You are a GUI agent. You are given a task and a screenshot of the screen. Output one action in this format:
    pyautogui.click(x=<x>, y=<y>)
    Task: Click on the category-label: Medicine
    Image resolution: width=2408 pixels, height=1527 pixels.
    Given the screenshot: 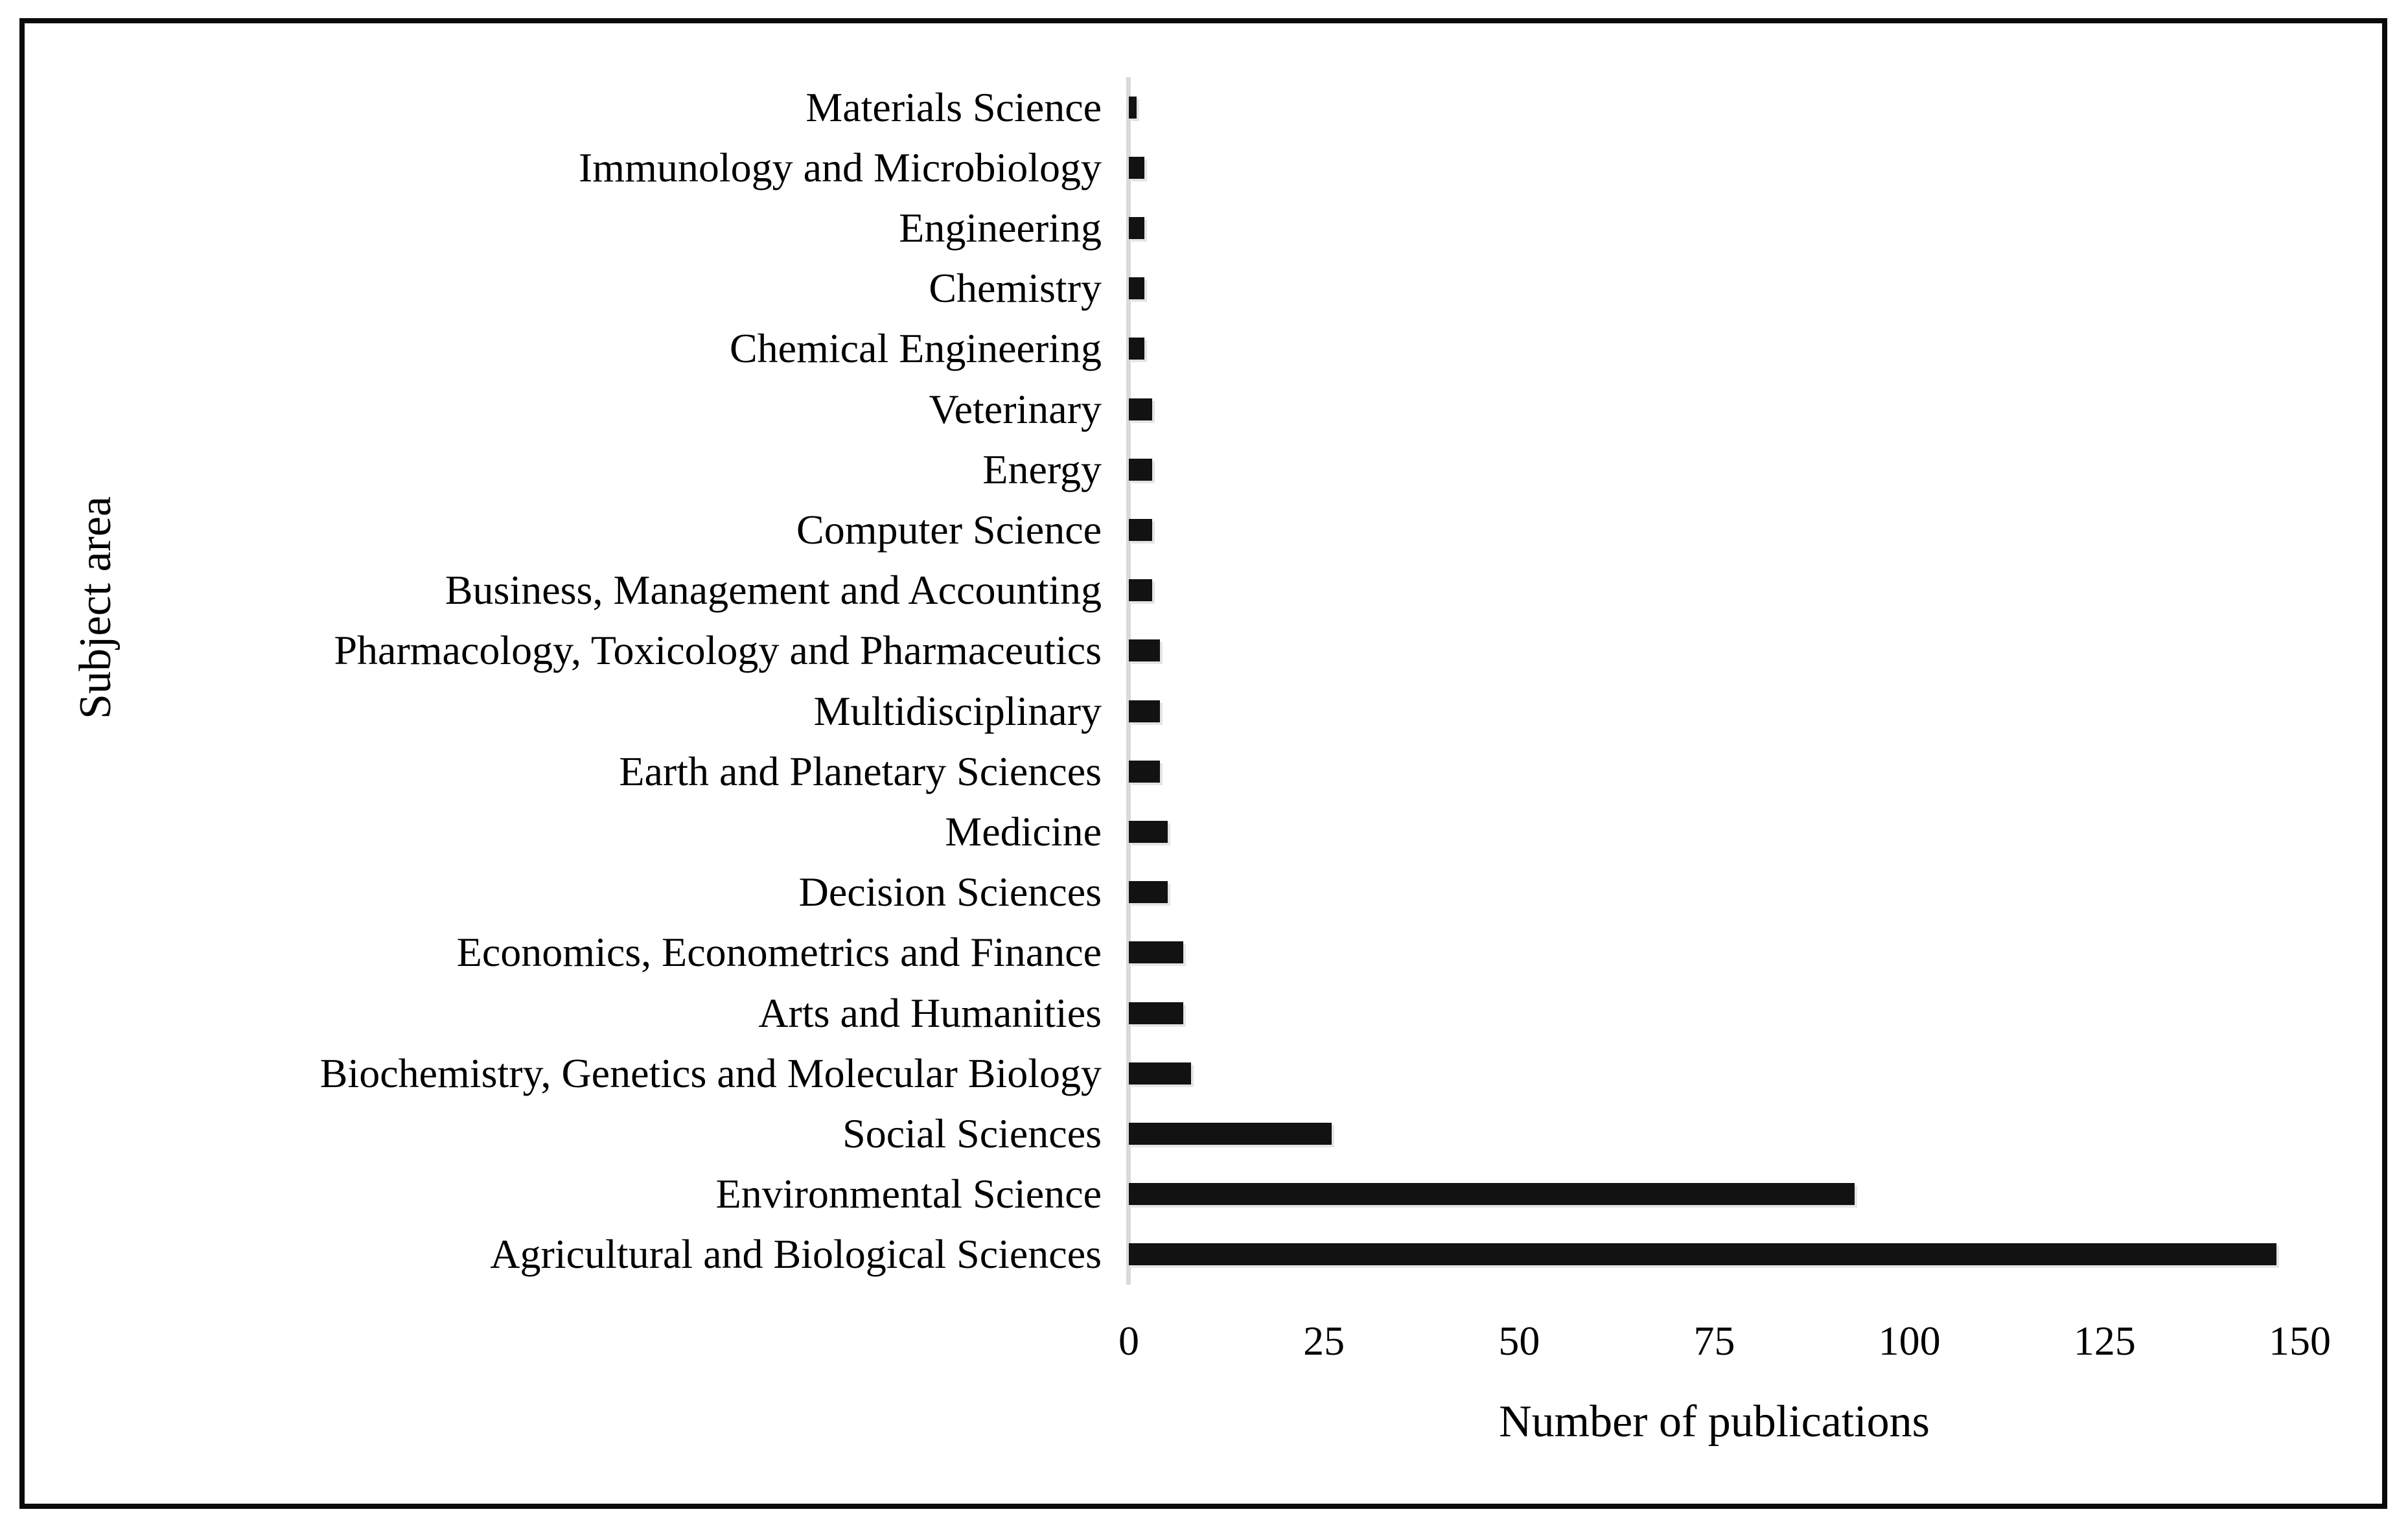 What is the action you would take?
    pyautogui.click(x=1023, y=832)
    